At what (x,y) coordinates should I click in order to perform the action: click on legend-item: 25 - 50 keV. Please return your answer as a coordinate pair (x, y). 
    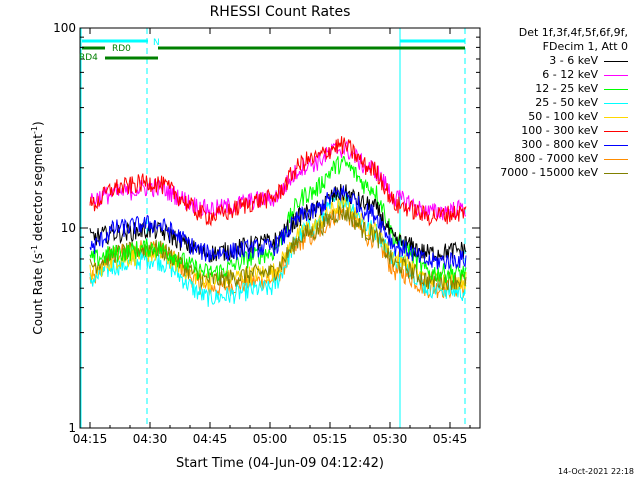
    Looking at the image, I should click on (550, 103).